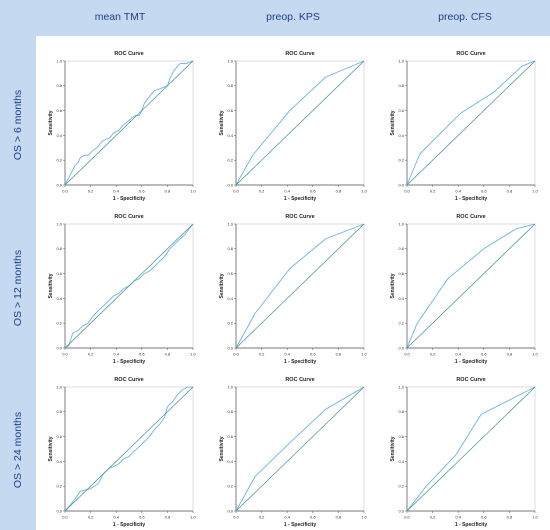 The width and height of the screenshot is (550, 530). Describe the element at coordinates (275, 18) in the screenshot. I see `column-header-band` at that location.